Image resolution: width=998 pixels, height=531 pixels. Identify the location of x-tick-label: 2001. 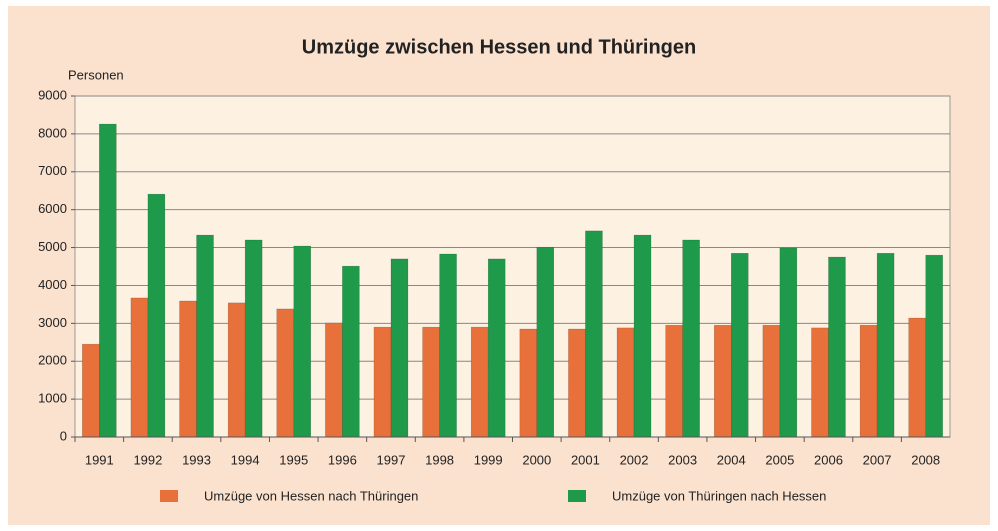
(585, 459).